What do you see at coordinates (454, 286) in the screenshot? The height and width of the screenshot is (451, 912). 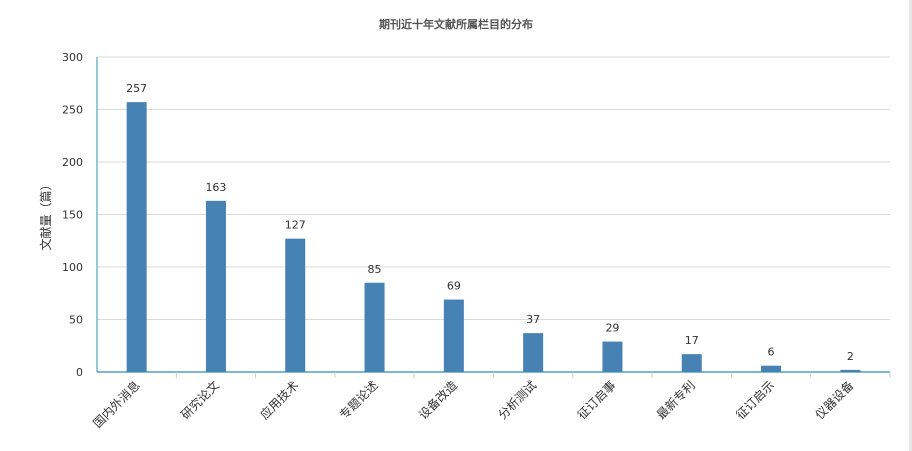 I see `data-label: 69` at bounding box center [454, 286].